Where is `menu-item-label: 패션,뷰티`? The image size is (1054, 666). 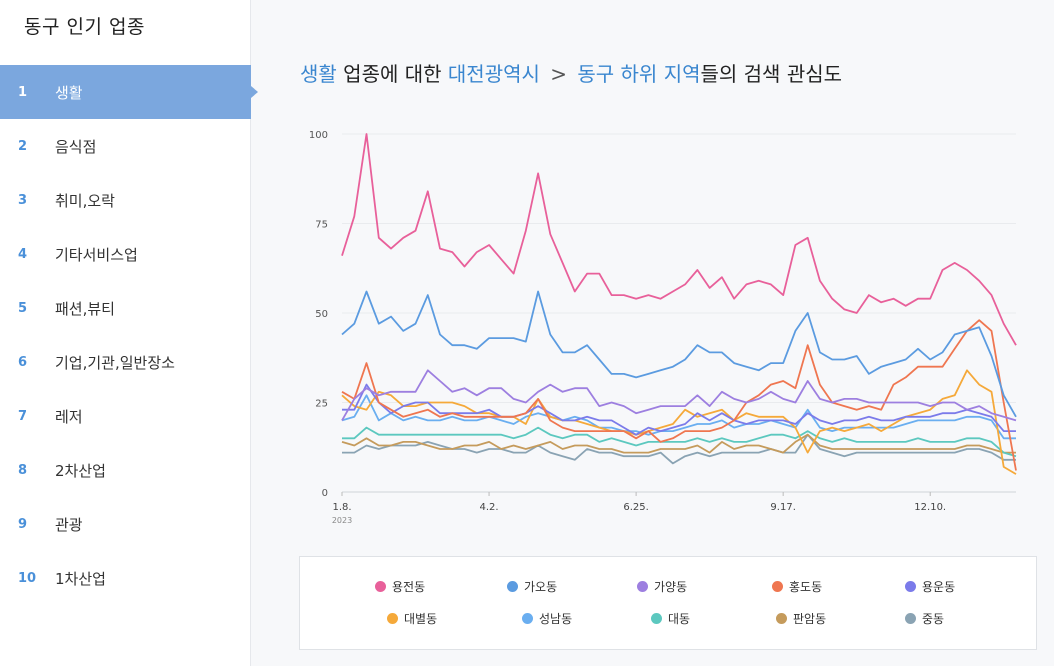 menu-item-label: 패션,뷰티 is located at coordinates (85, 308).